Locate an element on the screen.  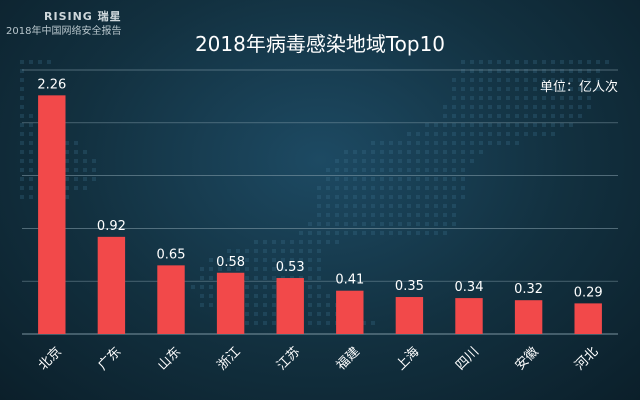
report-name: 2018年中国网络安全报告 is located at coordinates (64, 31).